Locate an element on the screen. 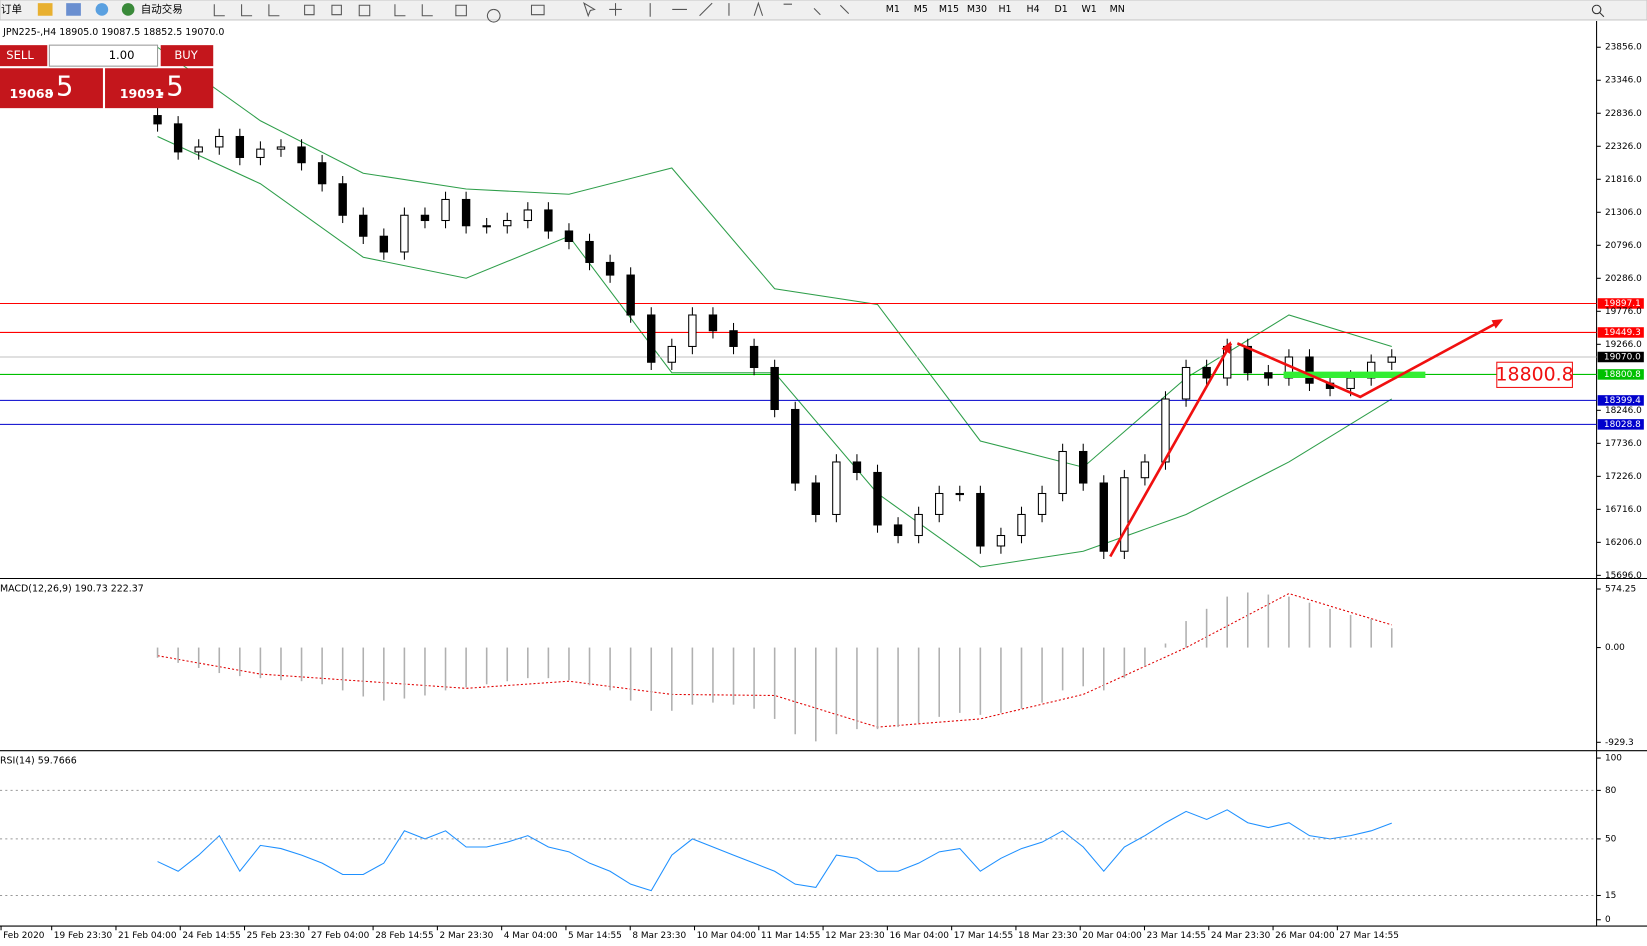  buy-button is located at coordinates (187, 56).